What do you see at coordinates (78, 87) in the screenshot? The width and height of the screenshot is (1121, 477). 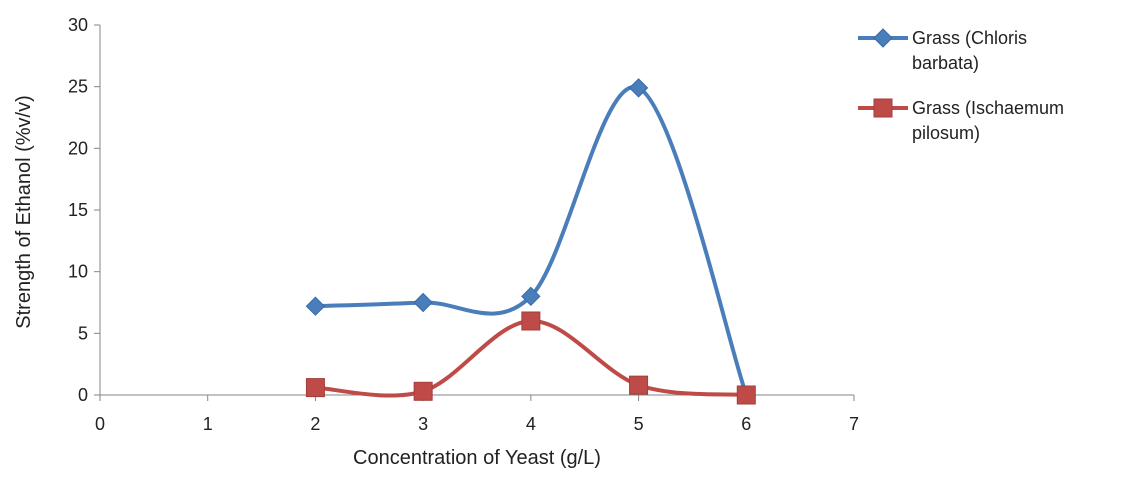 I see `y-tick-label: 25` at bounding box center [78, 87].